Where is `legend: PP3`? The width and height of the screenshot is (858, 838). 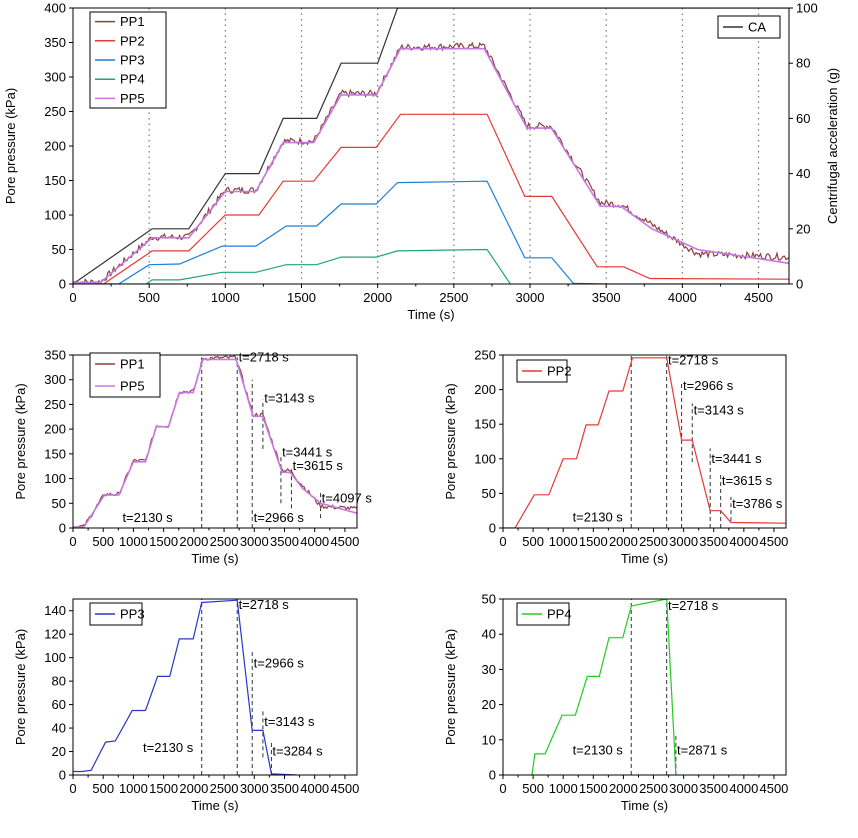
legend: PP3 is located at coordinates (117, 614).